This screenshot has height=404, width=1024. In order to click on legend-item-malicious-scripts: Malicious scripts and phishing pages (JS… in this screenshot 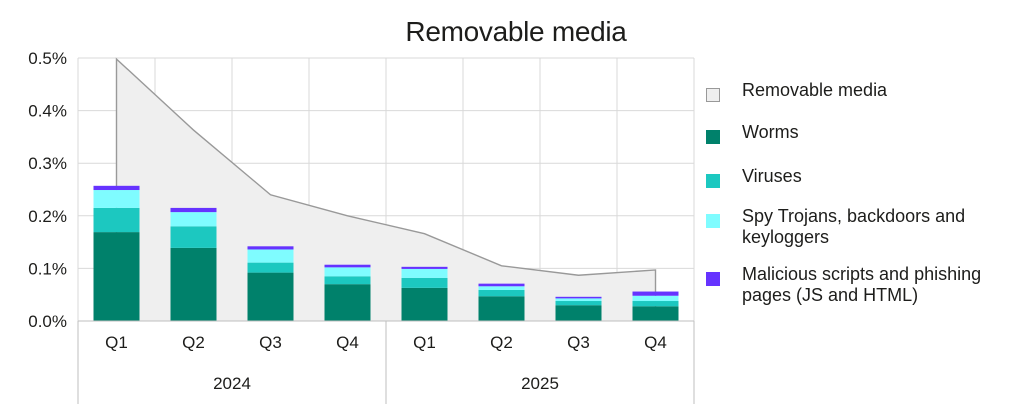, I will do `click(859, 285)`.